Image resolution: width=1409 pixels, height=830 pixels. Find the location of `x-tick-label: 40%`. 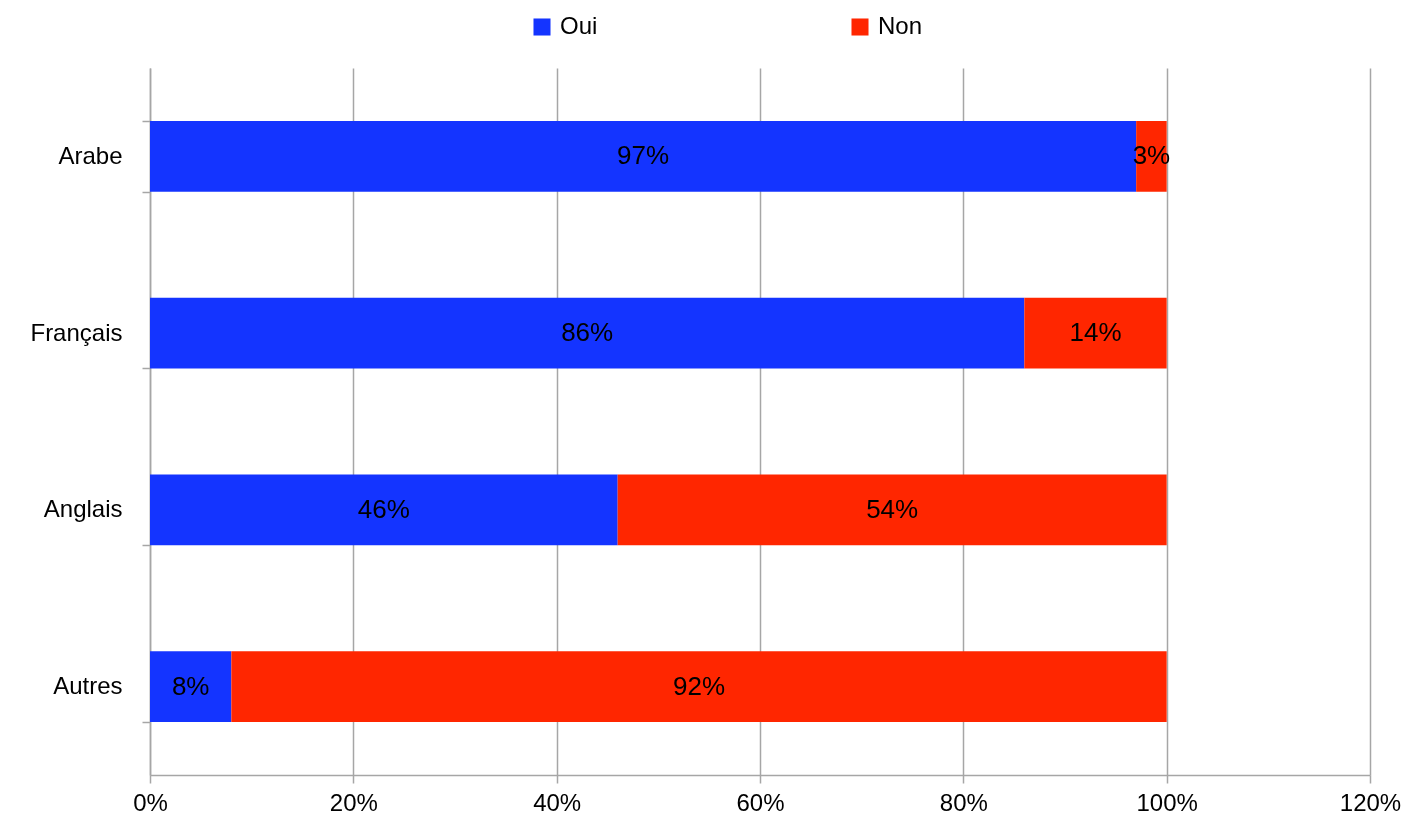

x-tick-label: 40% is located at coordinates (557, 802).